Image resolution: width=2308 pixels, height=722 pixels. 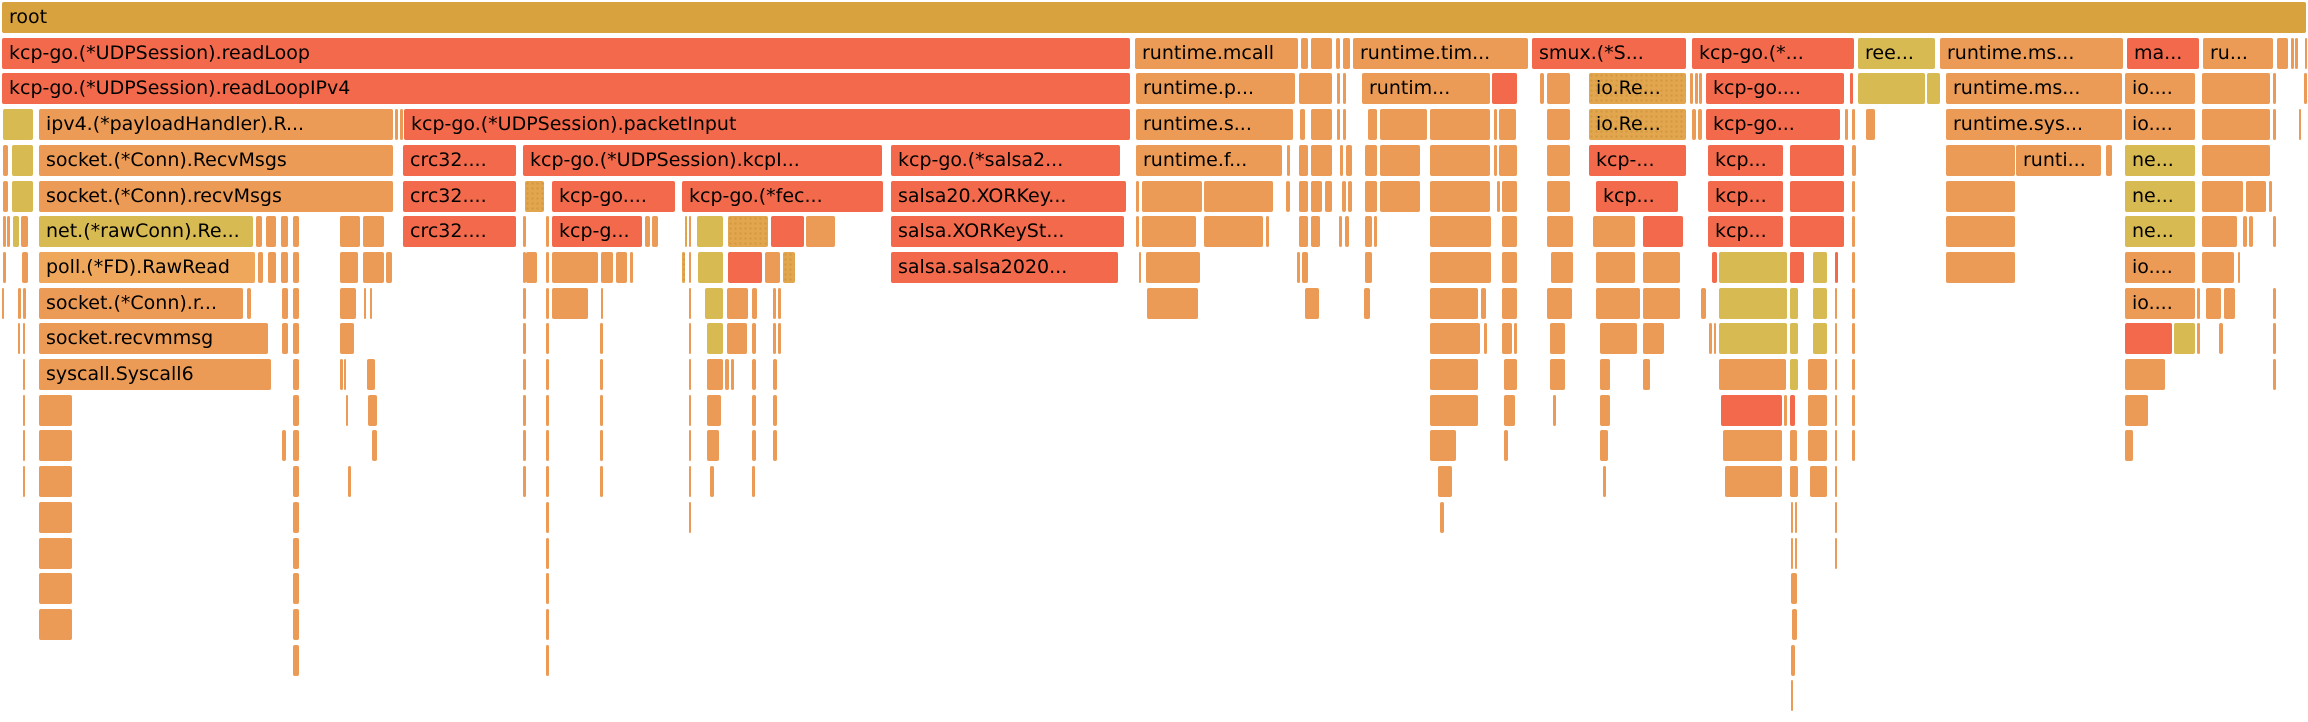 I want to click on frame-kcp-go-udpsession-readloopipv4: kcp-go.(*UDPSession).readLoopIPv4, so click(x=566, y=88).